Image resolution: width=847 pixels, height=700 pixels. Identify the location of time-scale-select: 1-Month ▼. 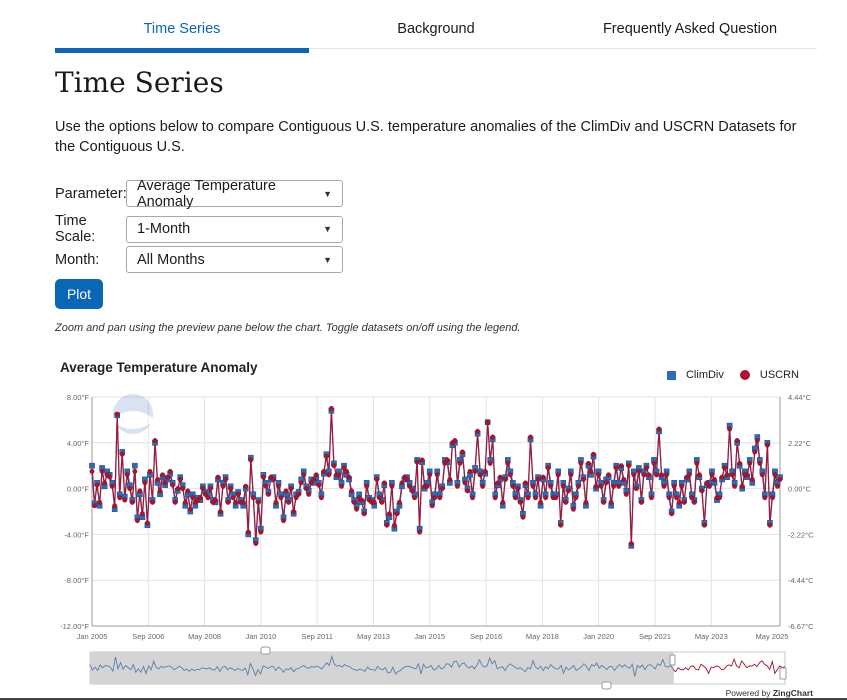
(234, 229).